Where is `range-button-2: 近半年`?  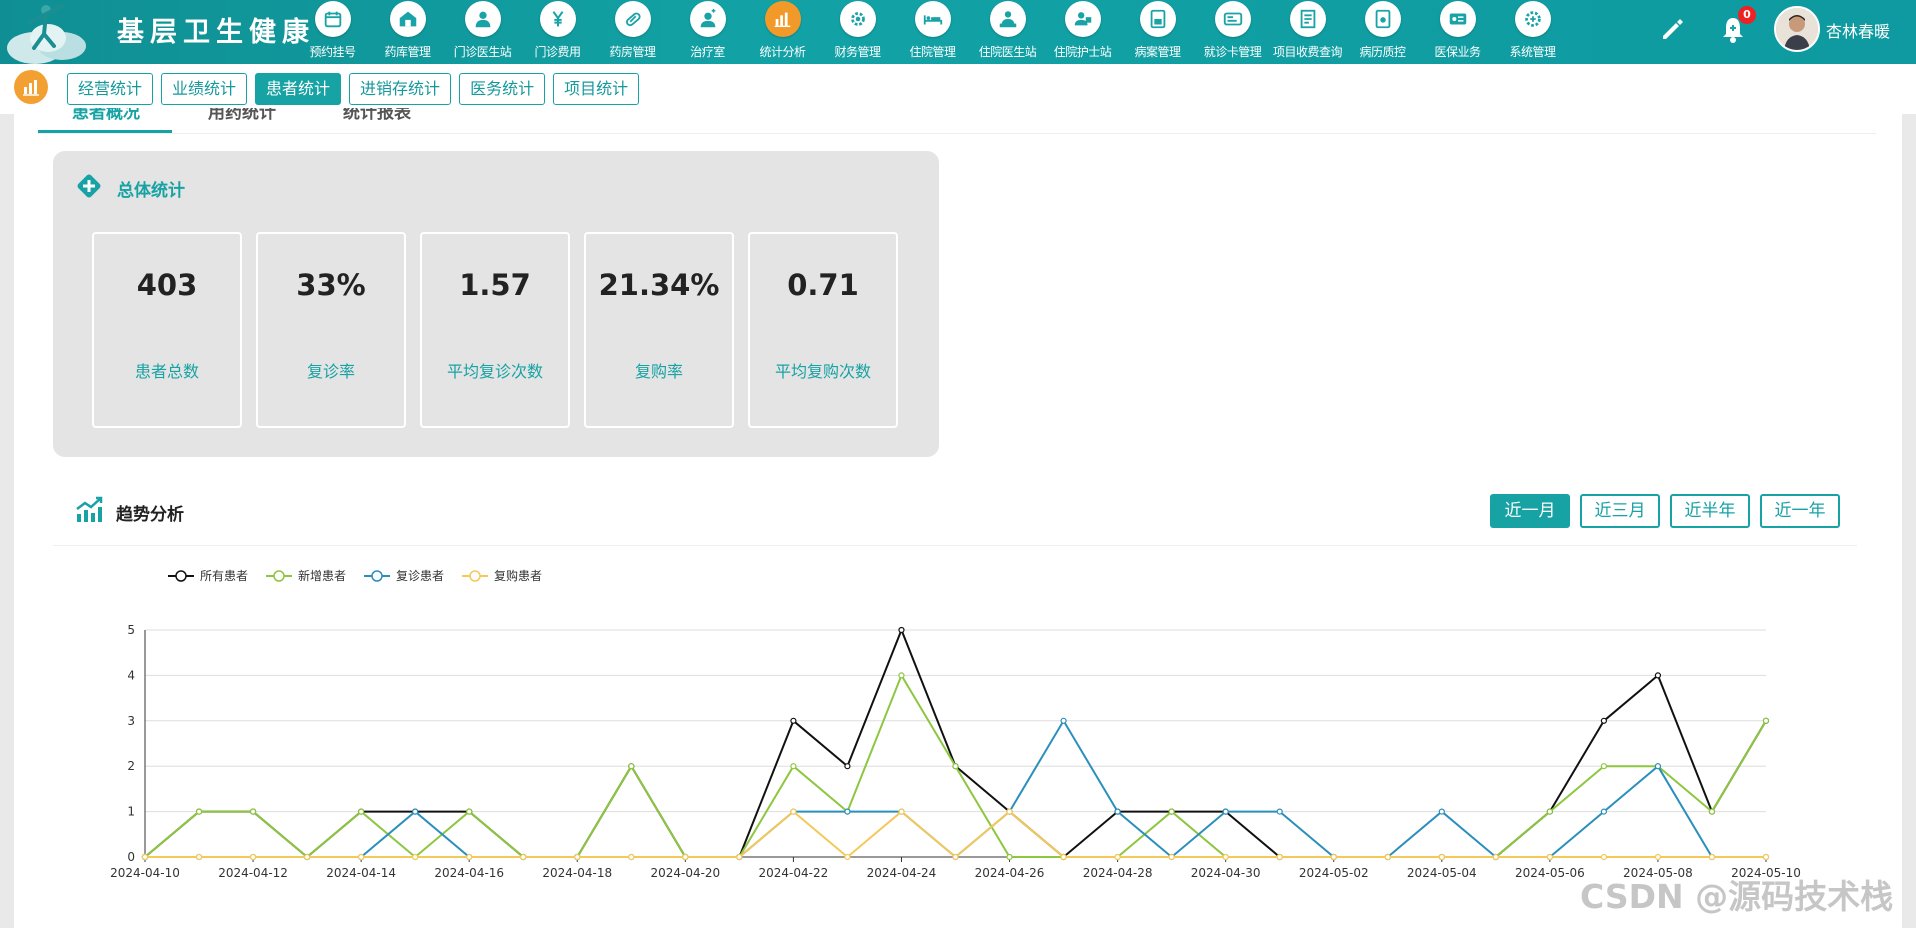 range-button-2: 近半年 is located at coordinates (1710, 511).